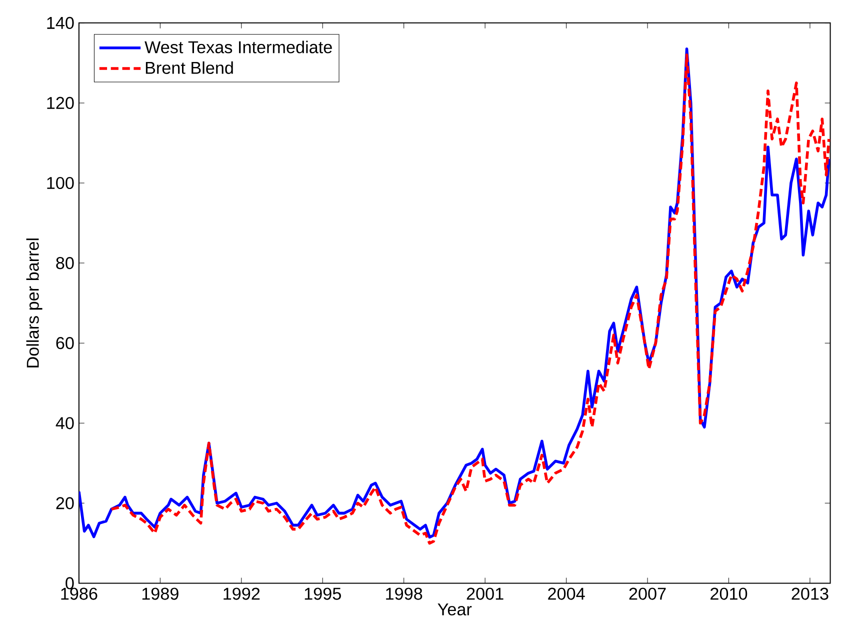 The width and height of the screenshot is (843, 644). What do you see at coordinates (485, 594) in the screenshot?
I see `x-tick-label: 2001` at bounding box center [485, 594].